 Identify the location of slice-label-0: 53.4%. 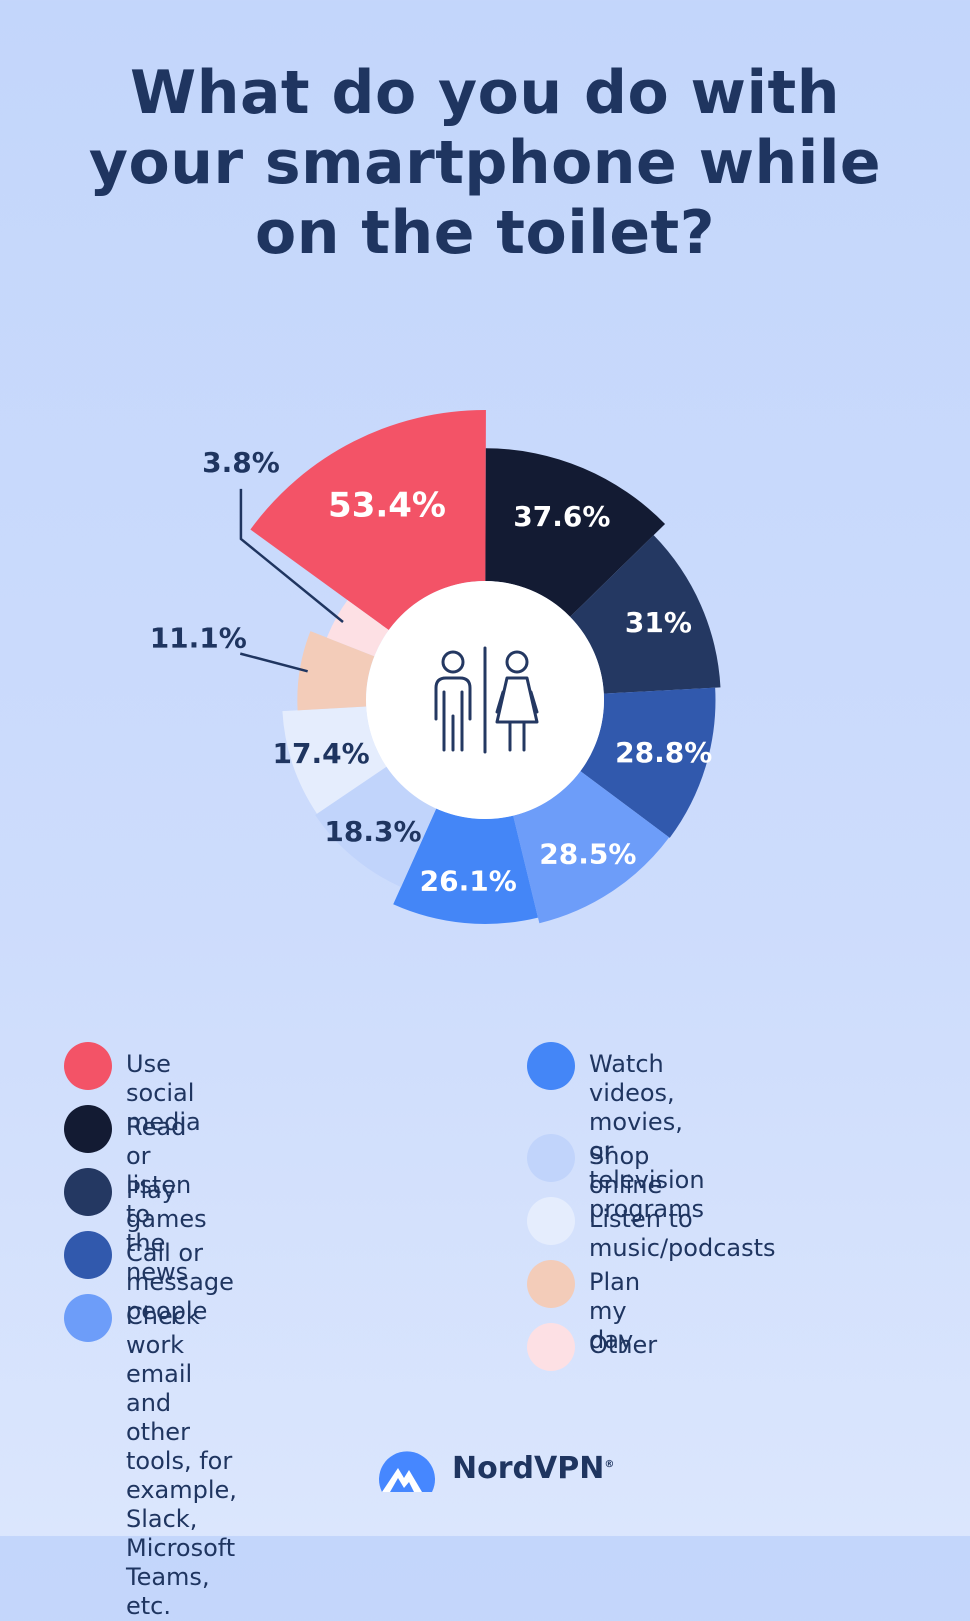
(387, 505).